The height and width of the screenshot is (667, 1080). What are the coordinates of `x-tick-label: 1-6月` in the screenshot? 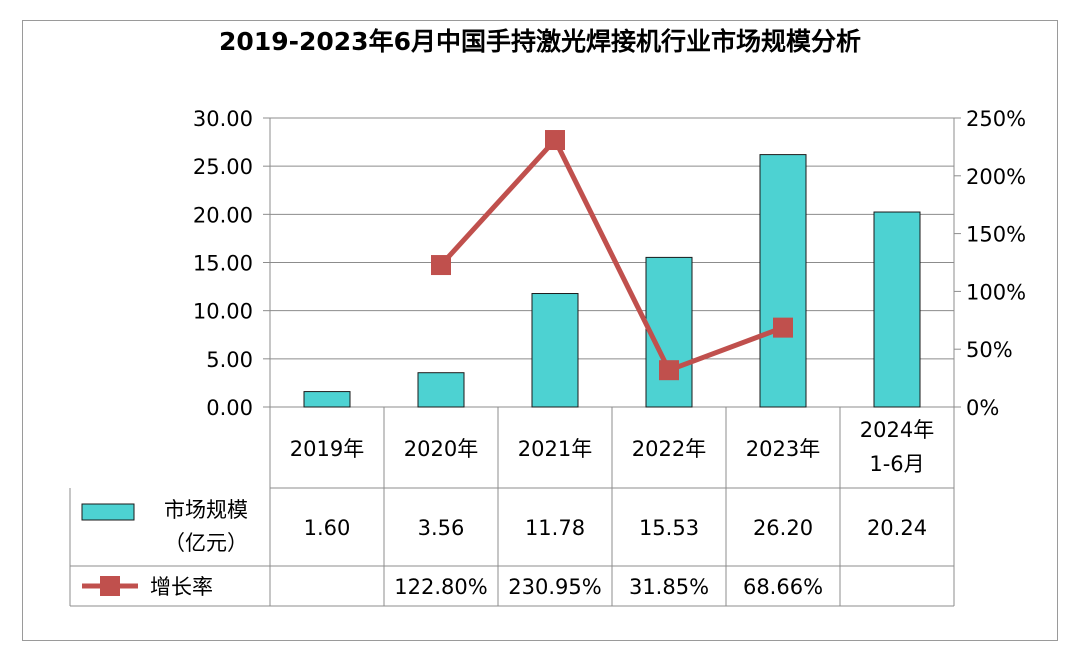 It's located at (896, 464).